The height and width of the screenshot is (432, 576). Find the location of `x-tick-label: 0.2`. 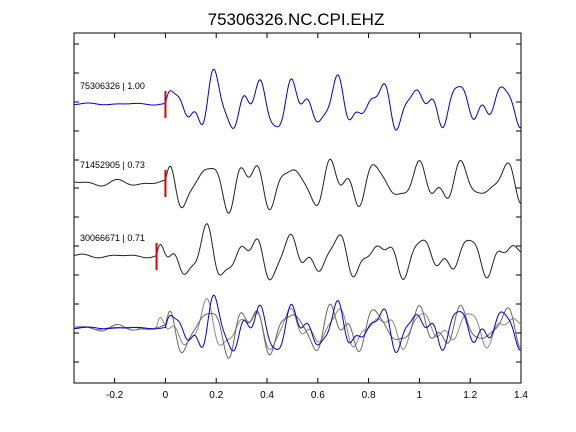

x-tick-label: 0.2 is located at coordinates (216, 395).